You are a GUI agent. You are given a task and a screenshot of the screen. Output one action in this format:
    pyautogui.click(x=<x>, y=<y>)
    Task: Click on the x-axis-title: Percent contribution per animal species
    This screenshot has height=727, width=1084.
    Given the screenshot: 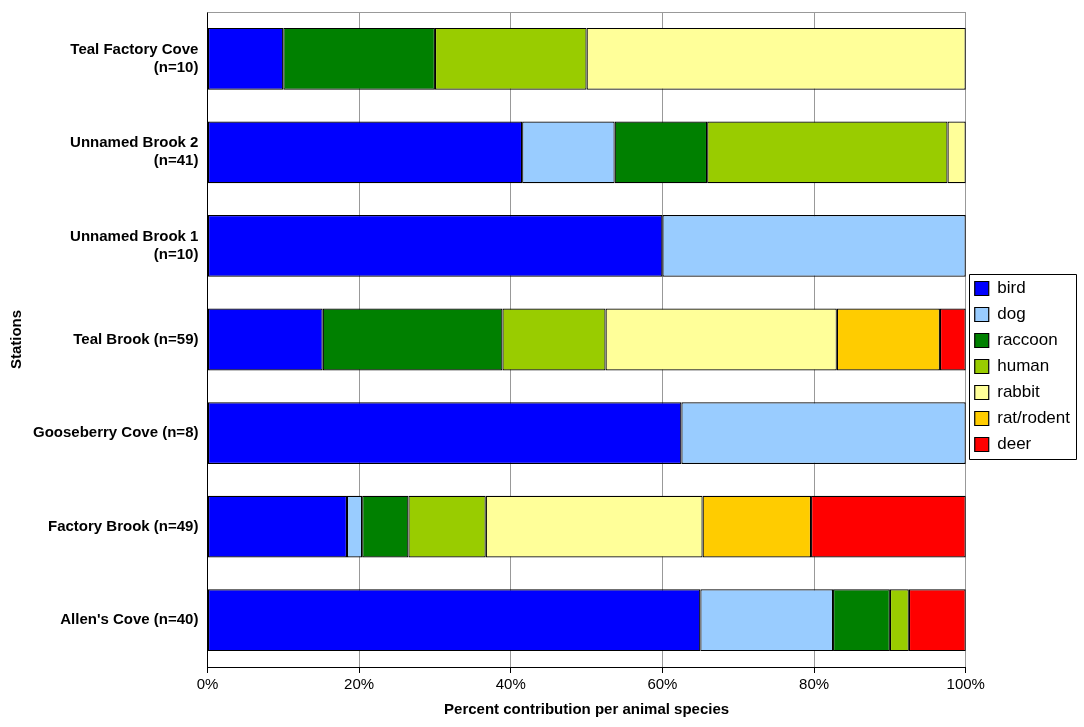 What is the action you would take?
    pyautogui.click(x=587, y=709)
    